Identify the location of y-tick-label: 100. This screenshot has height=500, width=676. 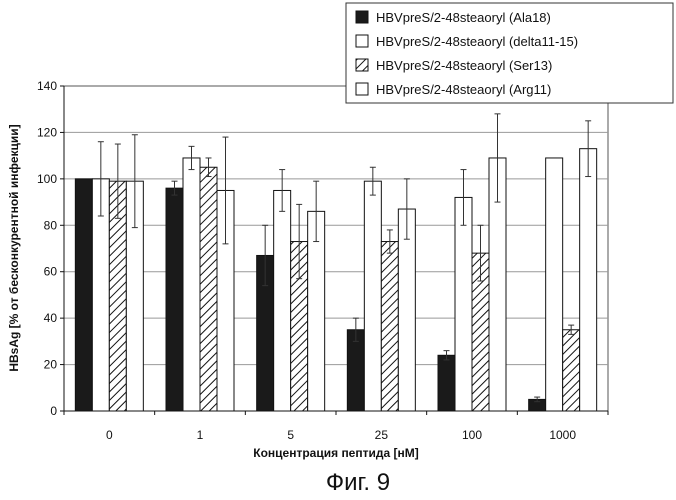
(47, 179).